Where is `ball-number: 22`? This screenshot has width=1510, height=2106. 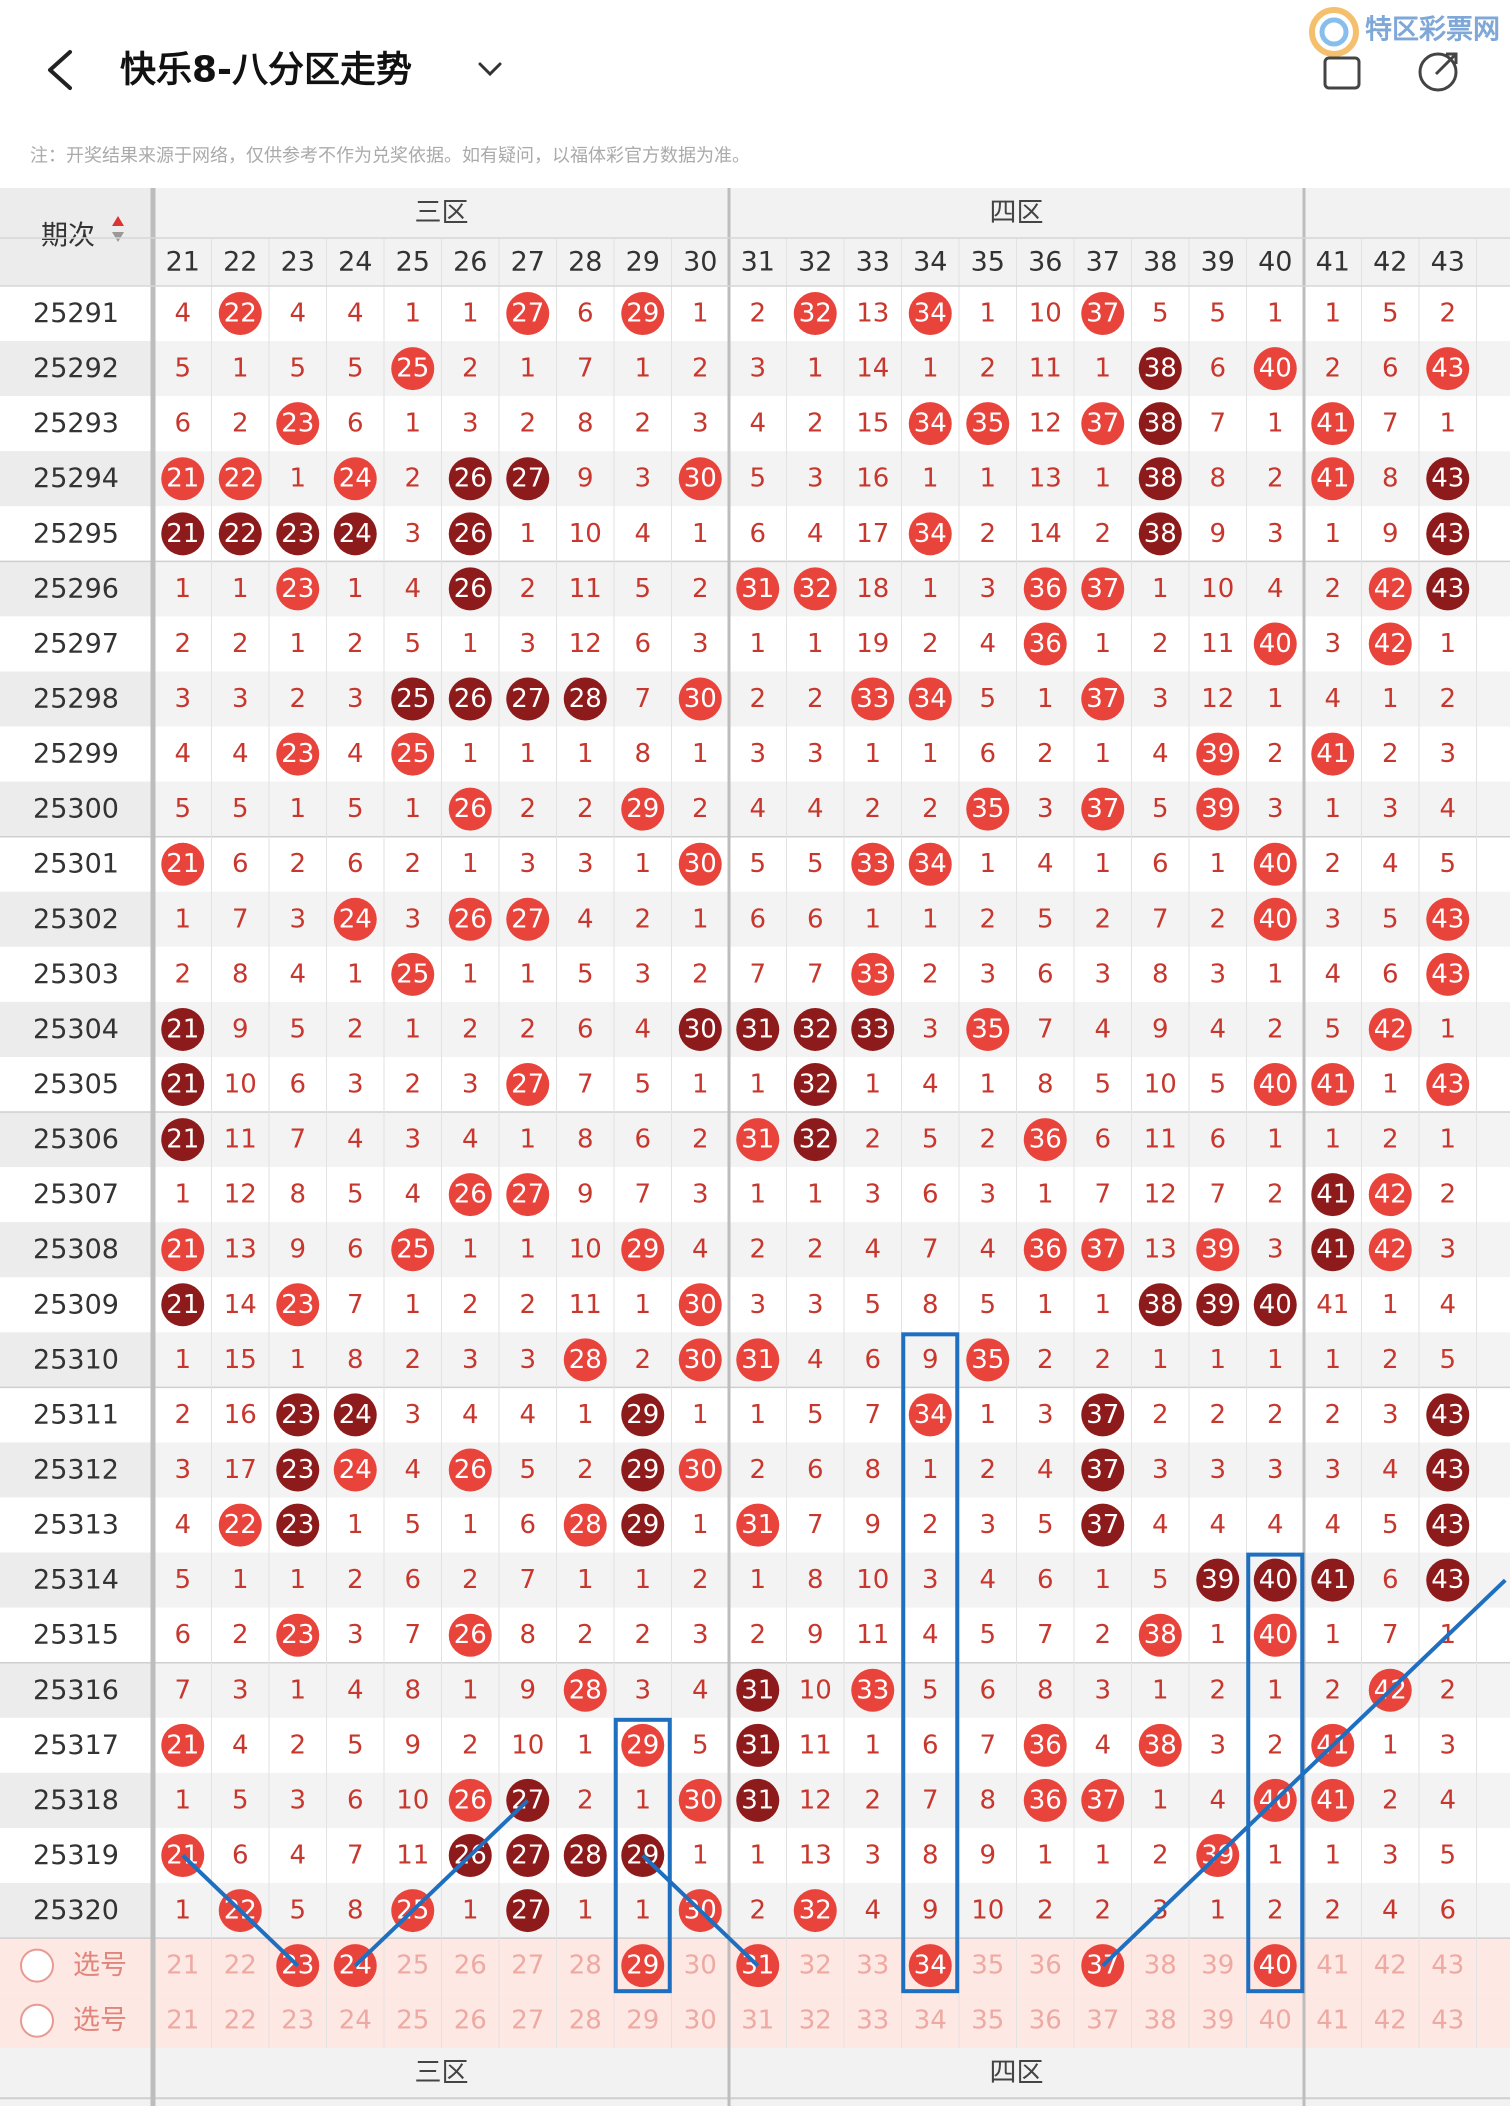
ball-number: 22 is located at coordinates (240, 479).